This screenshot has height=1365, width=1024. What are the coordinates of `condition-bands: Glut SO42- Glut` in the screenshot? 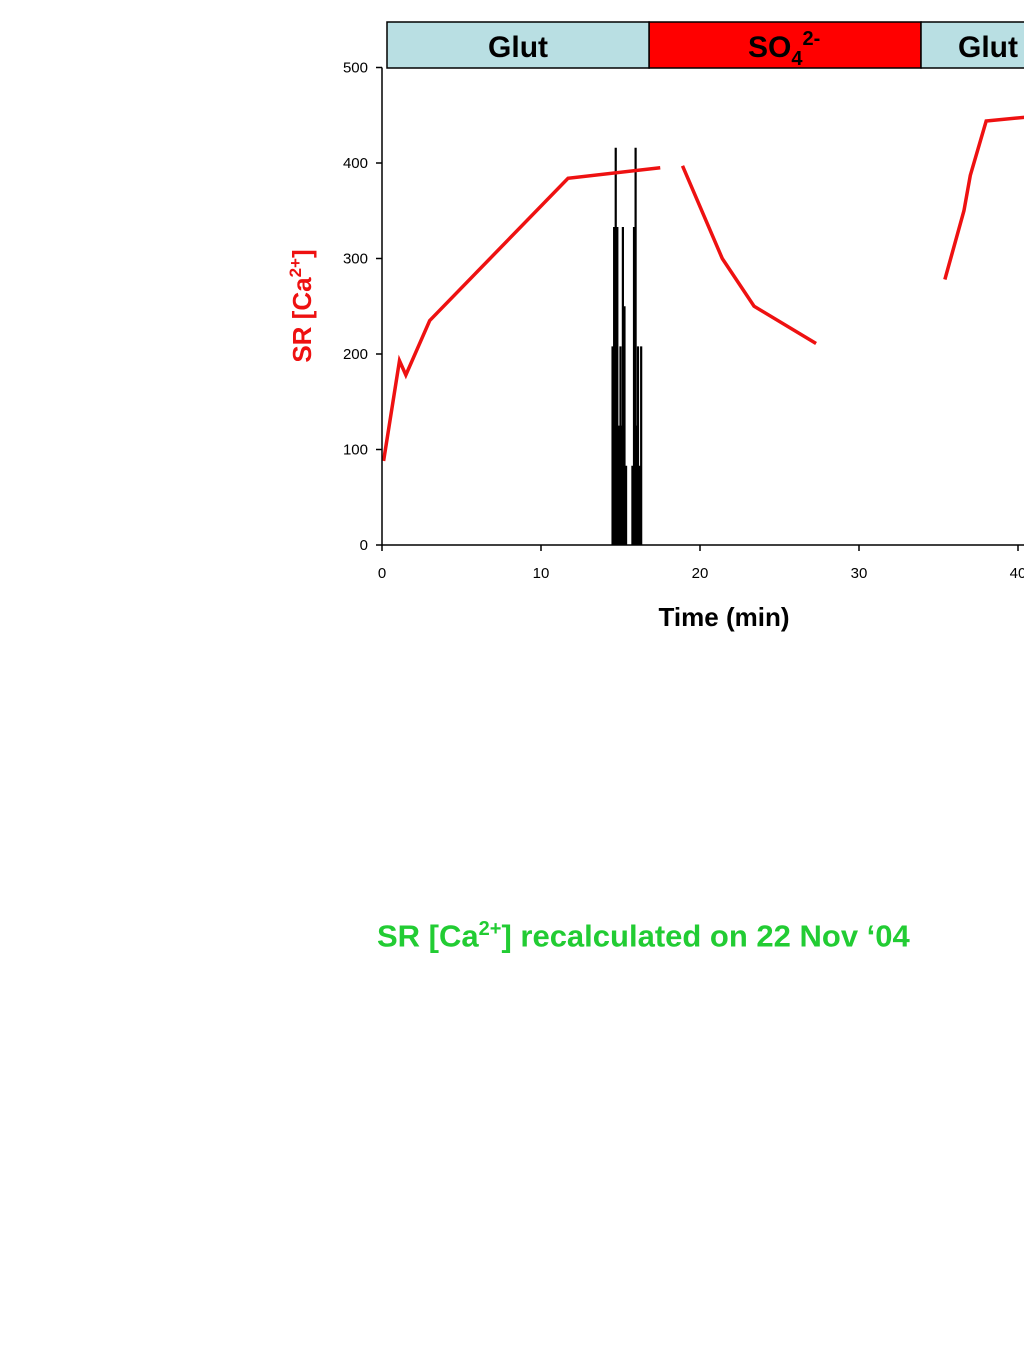 It's located at (705, 45).